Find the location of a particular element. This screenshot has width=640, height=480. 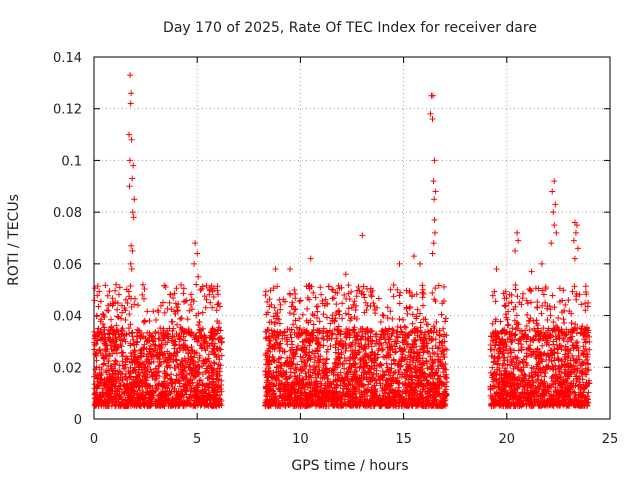

x-tick-label: 0 is located at coordinates (94, 439).